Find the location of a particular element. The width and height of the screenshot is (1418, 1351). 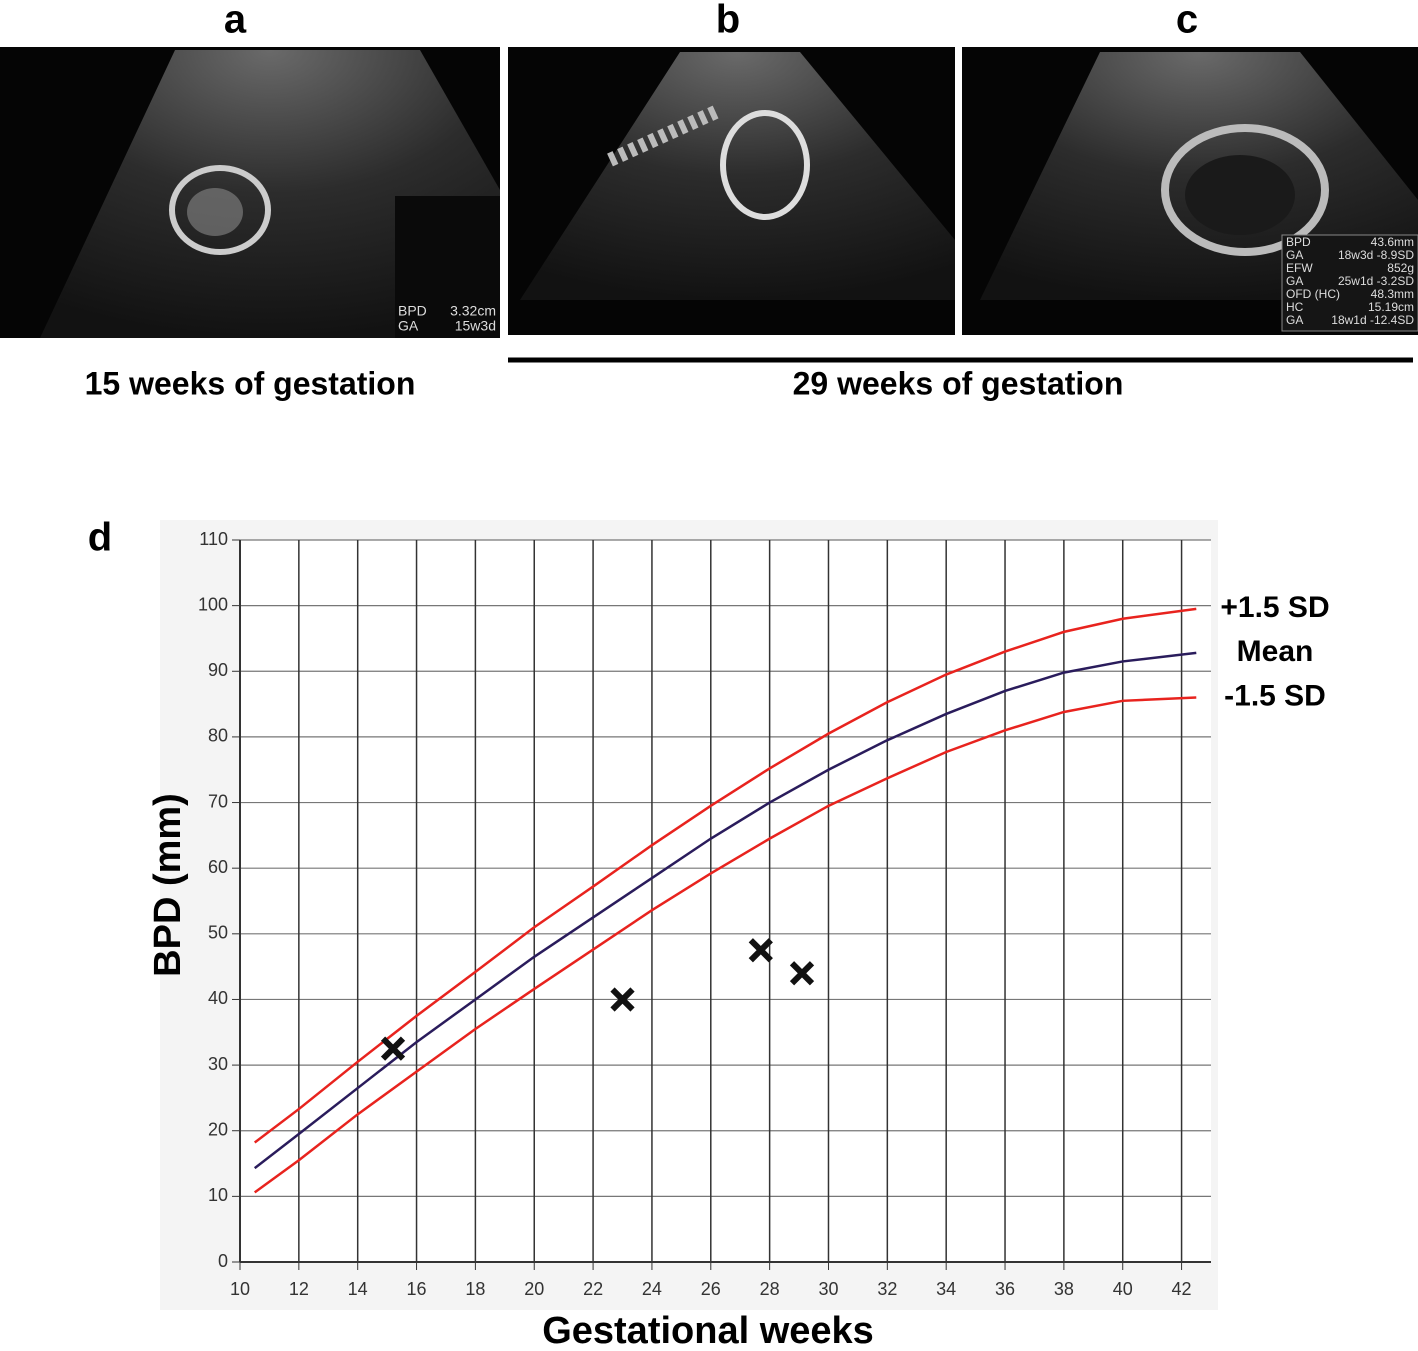

overlay-key: OFD (HC) is located at coordinates (1313, 294).